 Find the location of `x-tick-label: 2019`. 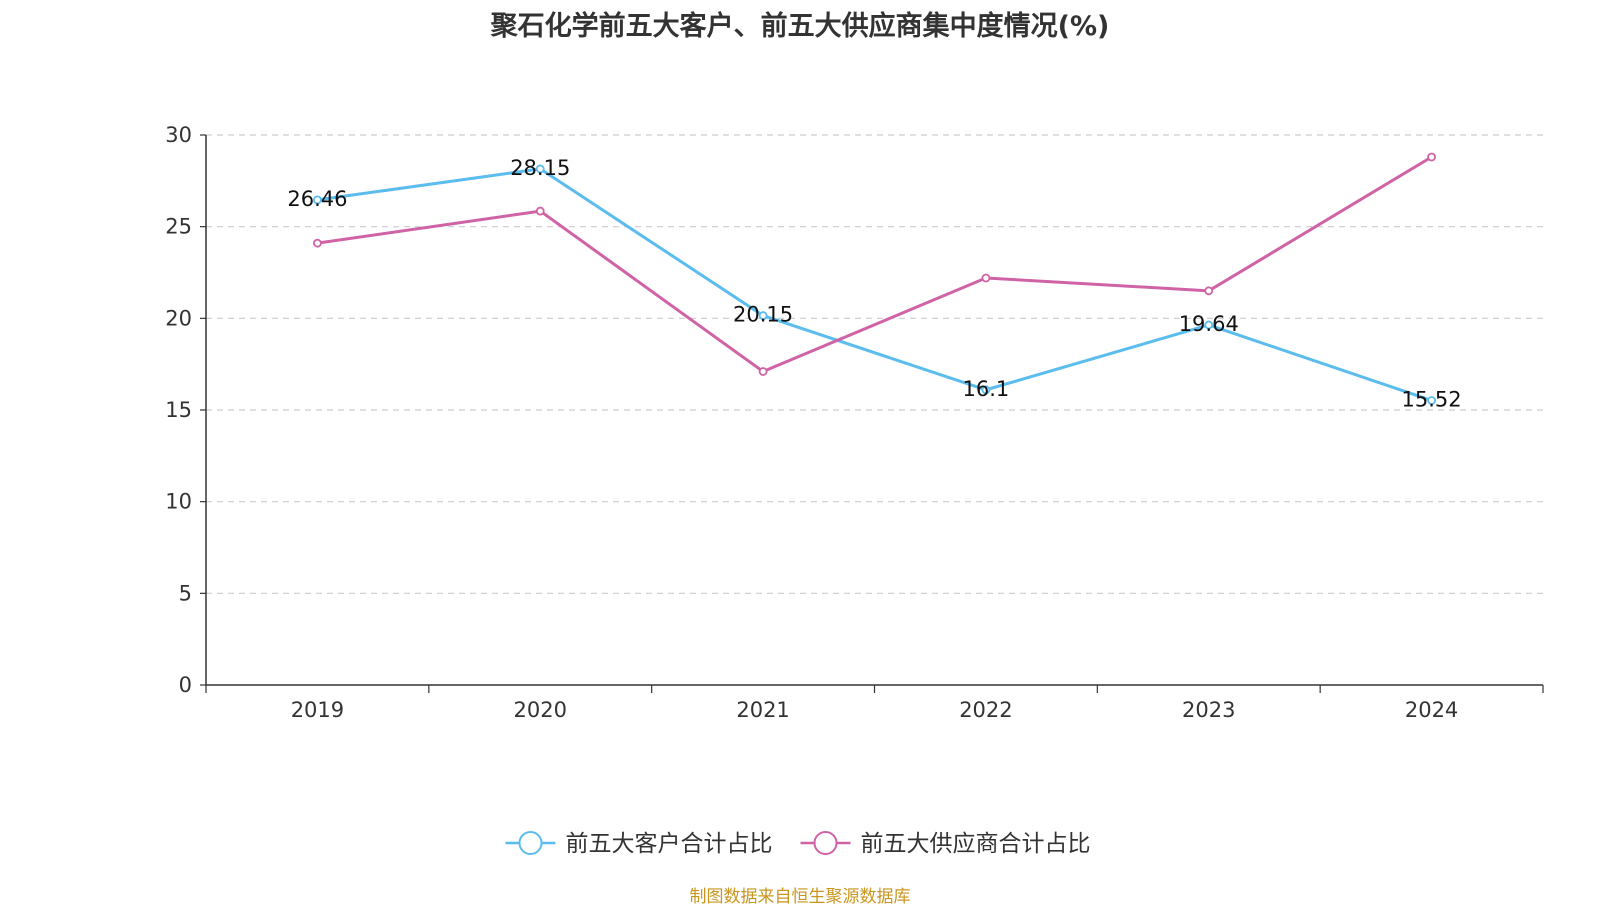

x-tick-label: 2019 is located at coordinates (317, 710).